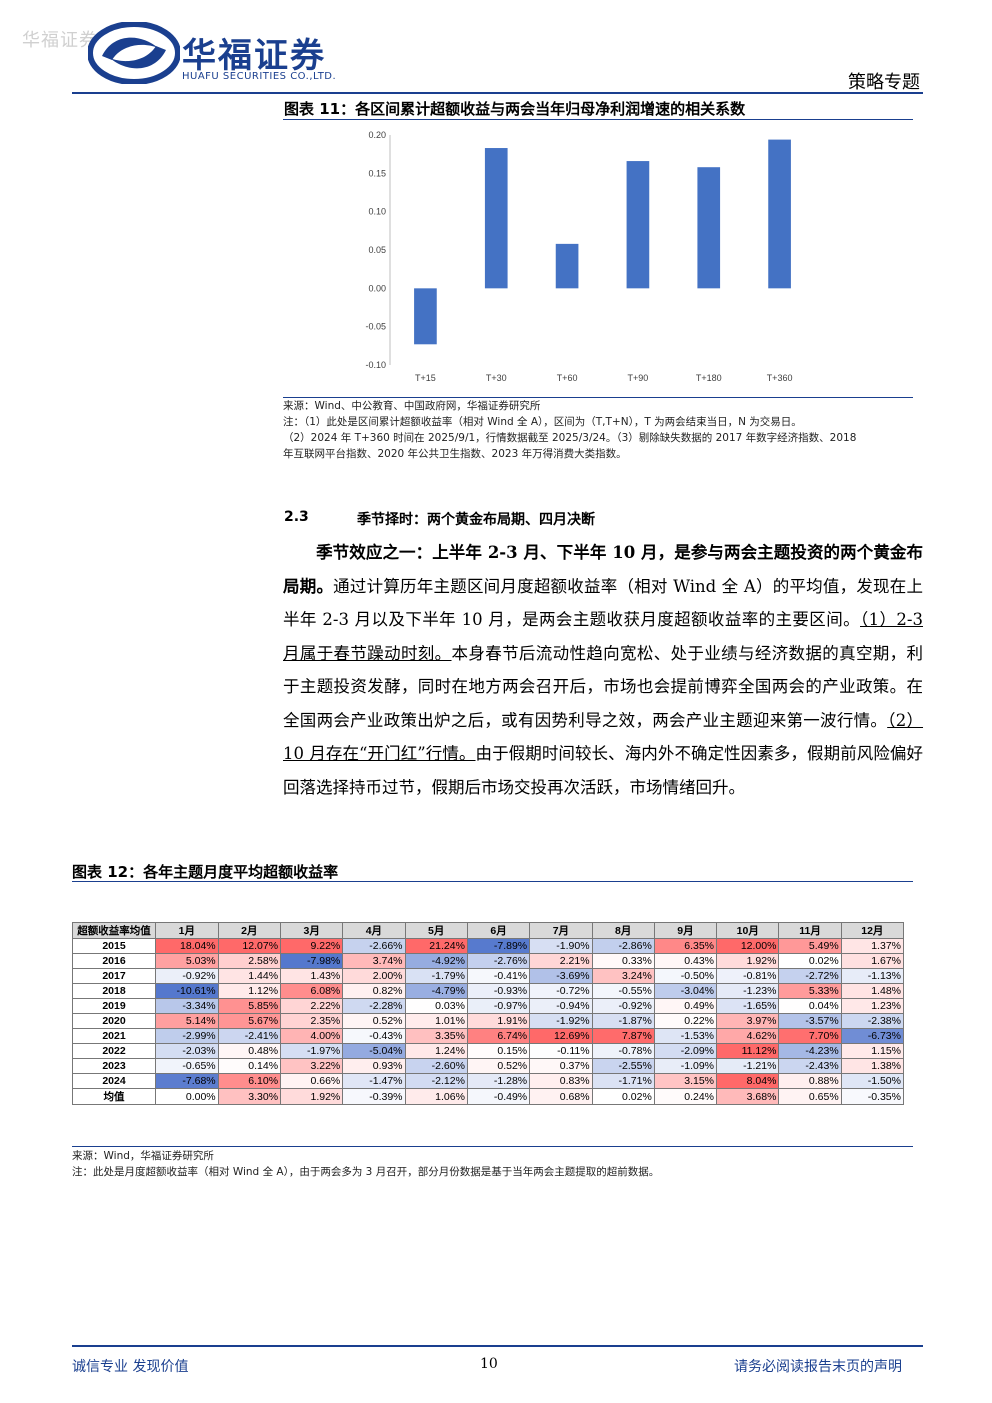 This screenshot has width=992, height=1403. Describe the element at coordinates (374, 1006) in the screenshot. I see `return-cell: -2.28%` at that location.